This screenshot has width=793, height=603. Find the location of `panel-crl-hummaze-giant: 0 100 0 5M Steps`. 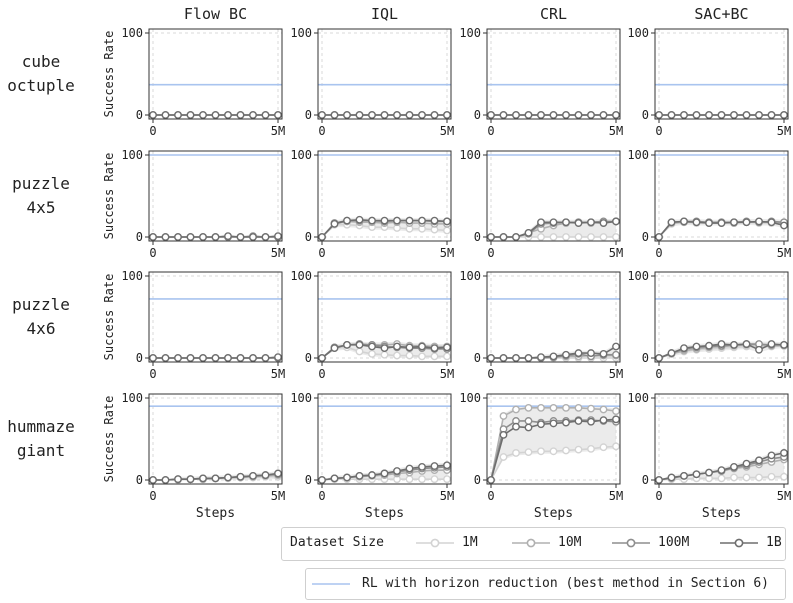

panel-crl-hummaze-giant: 0 100 0 5M Steps is located at coordinates (541, 456).